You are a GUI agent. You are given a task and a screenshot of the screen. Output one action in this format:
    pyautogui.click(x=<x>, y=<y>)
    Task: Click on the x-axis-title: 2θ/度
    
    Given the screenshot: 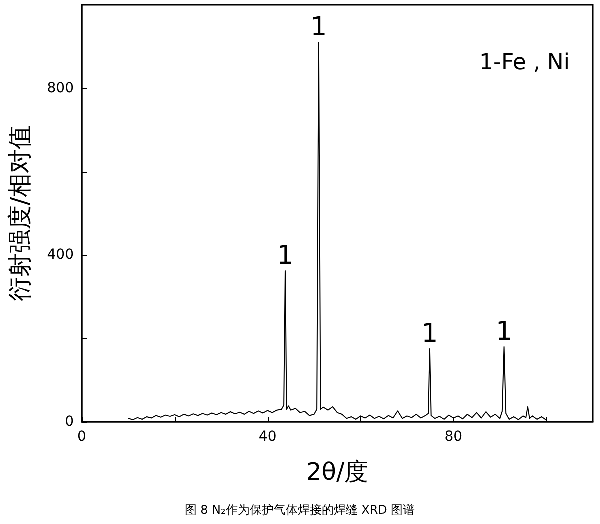 What is the action you would take?
    pyautogui.click(x=337, y=472)
    